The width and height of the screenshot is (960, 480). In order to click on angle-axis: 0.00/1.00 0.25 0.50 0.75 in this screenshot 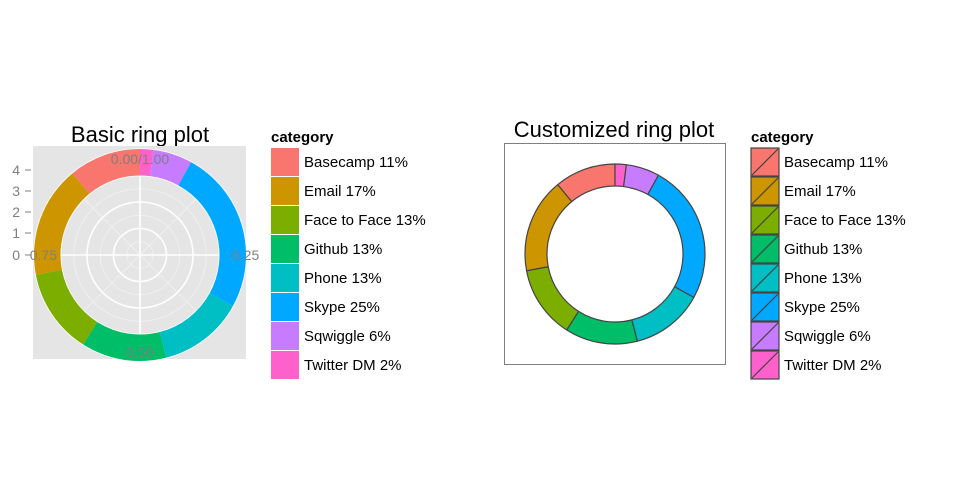, I will do `click(145, 255)`.